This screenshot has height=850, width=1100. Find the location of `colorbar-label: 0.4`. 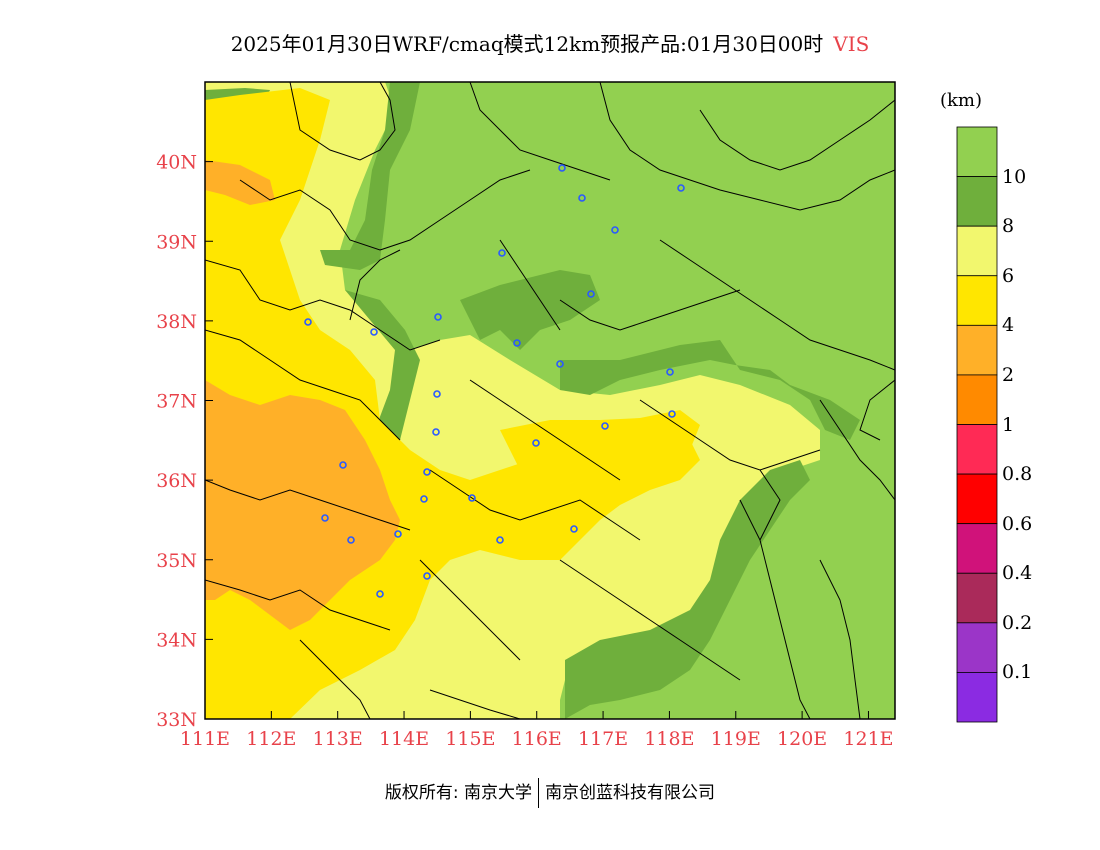

colorbar-label: 0.4 is located at coordinates (1017, 573).